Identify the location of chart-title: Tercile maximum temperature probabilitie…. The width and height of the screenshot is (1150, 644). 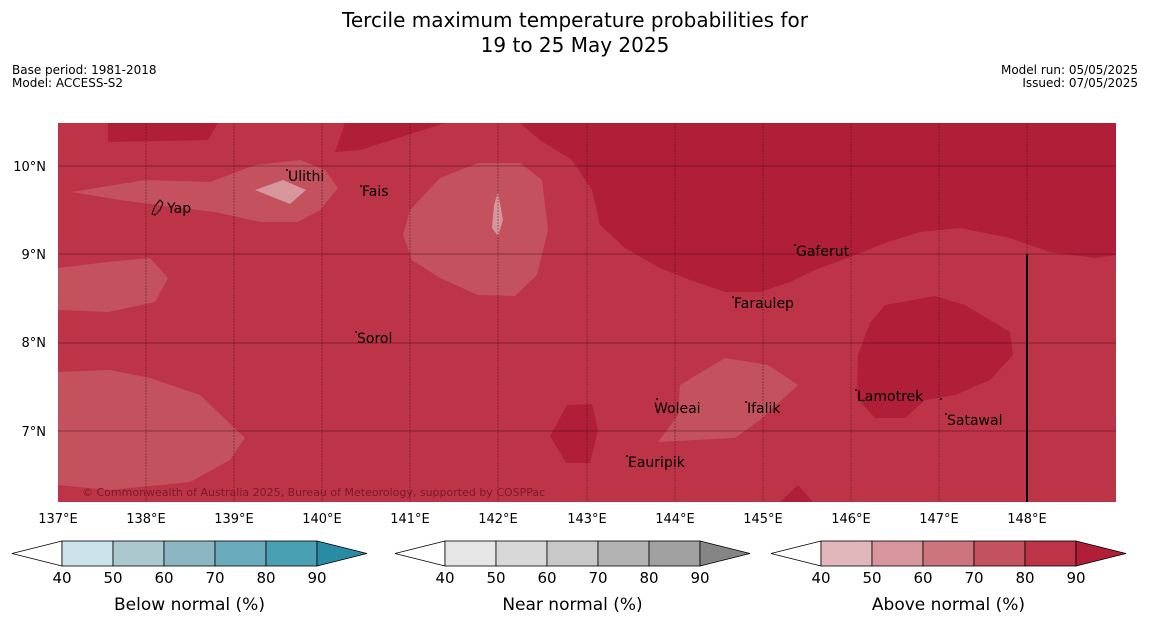
(575, 33).